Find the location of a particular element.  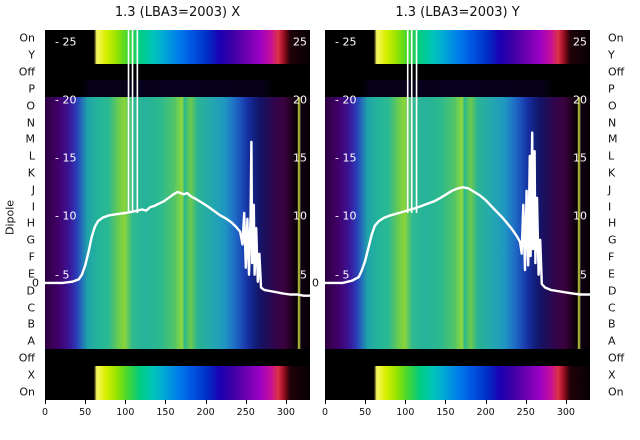

heatmap-row-b is located at coordinates (177, 324).